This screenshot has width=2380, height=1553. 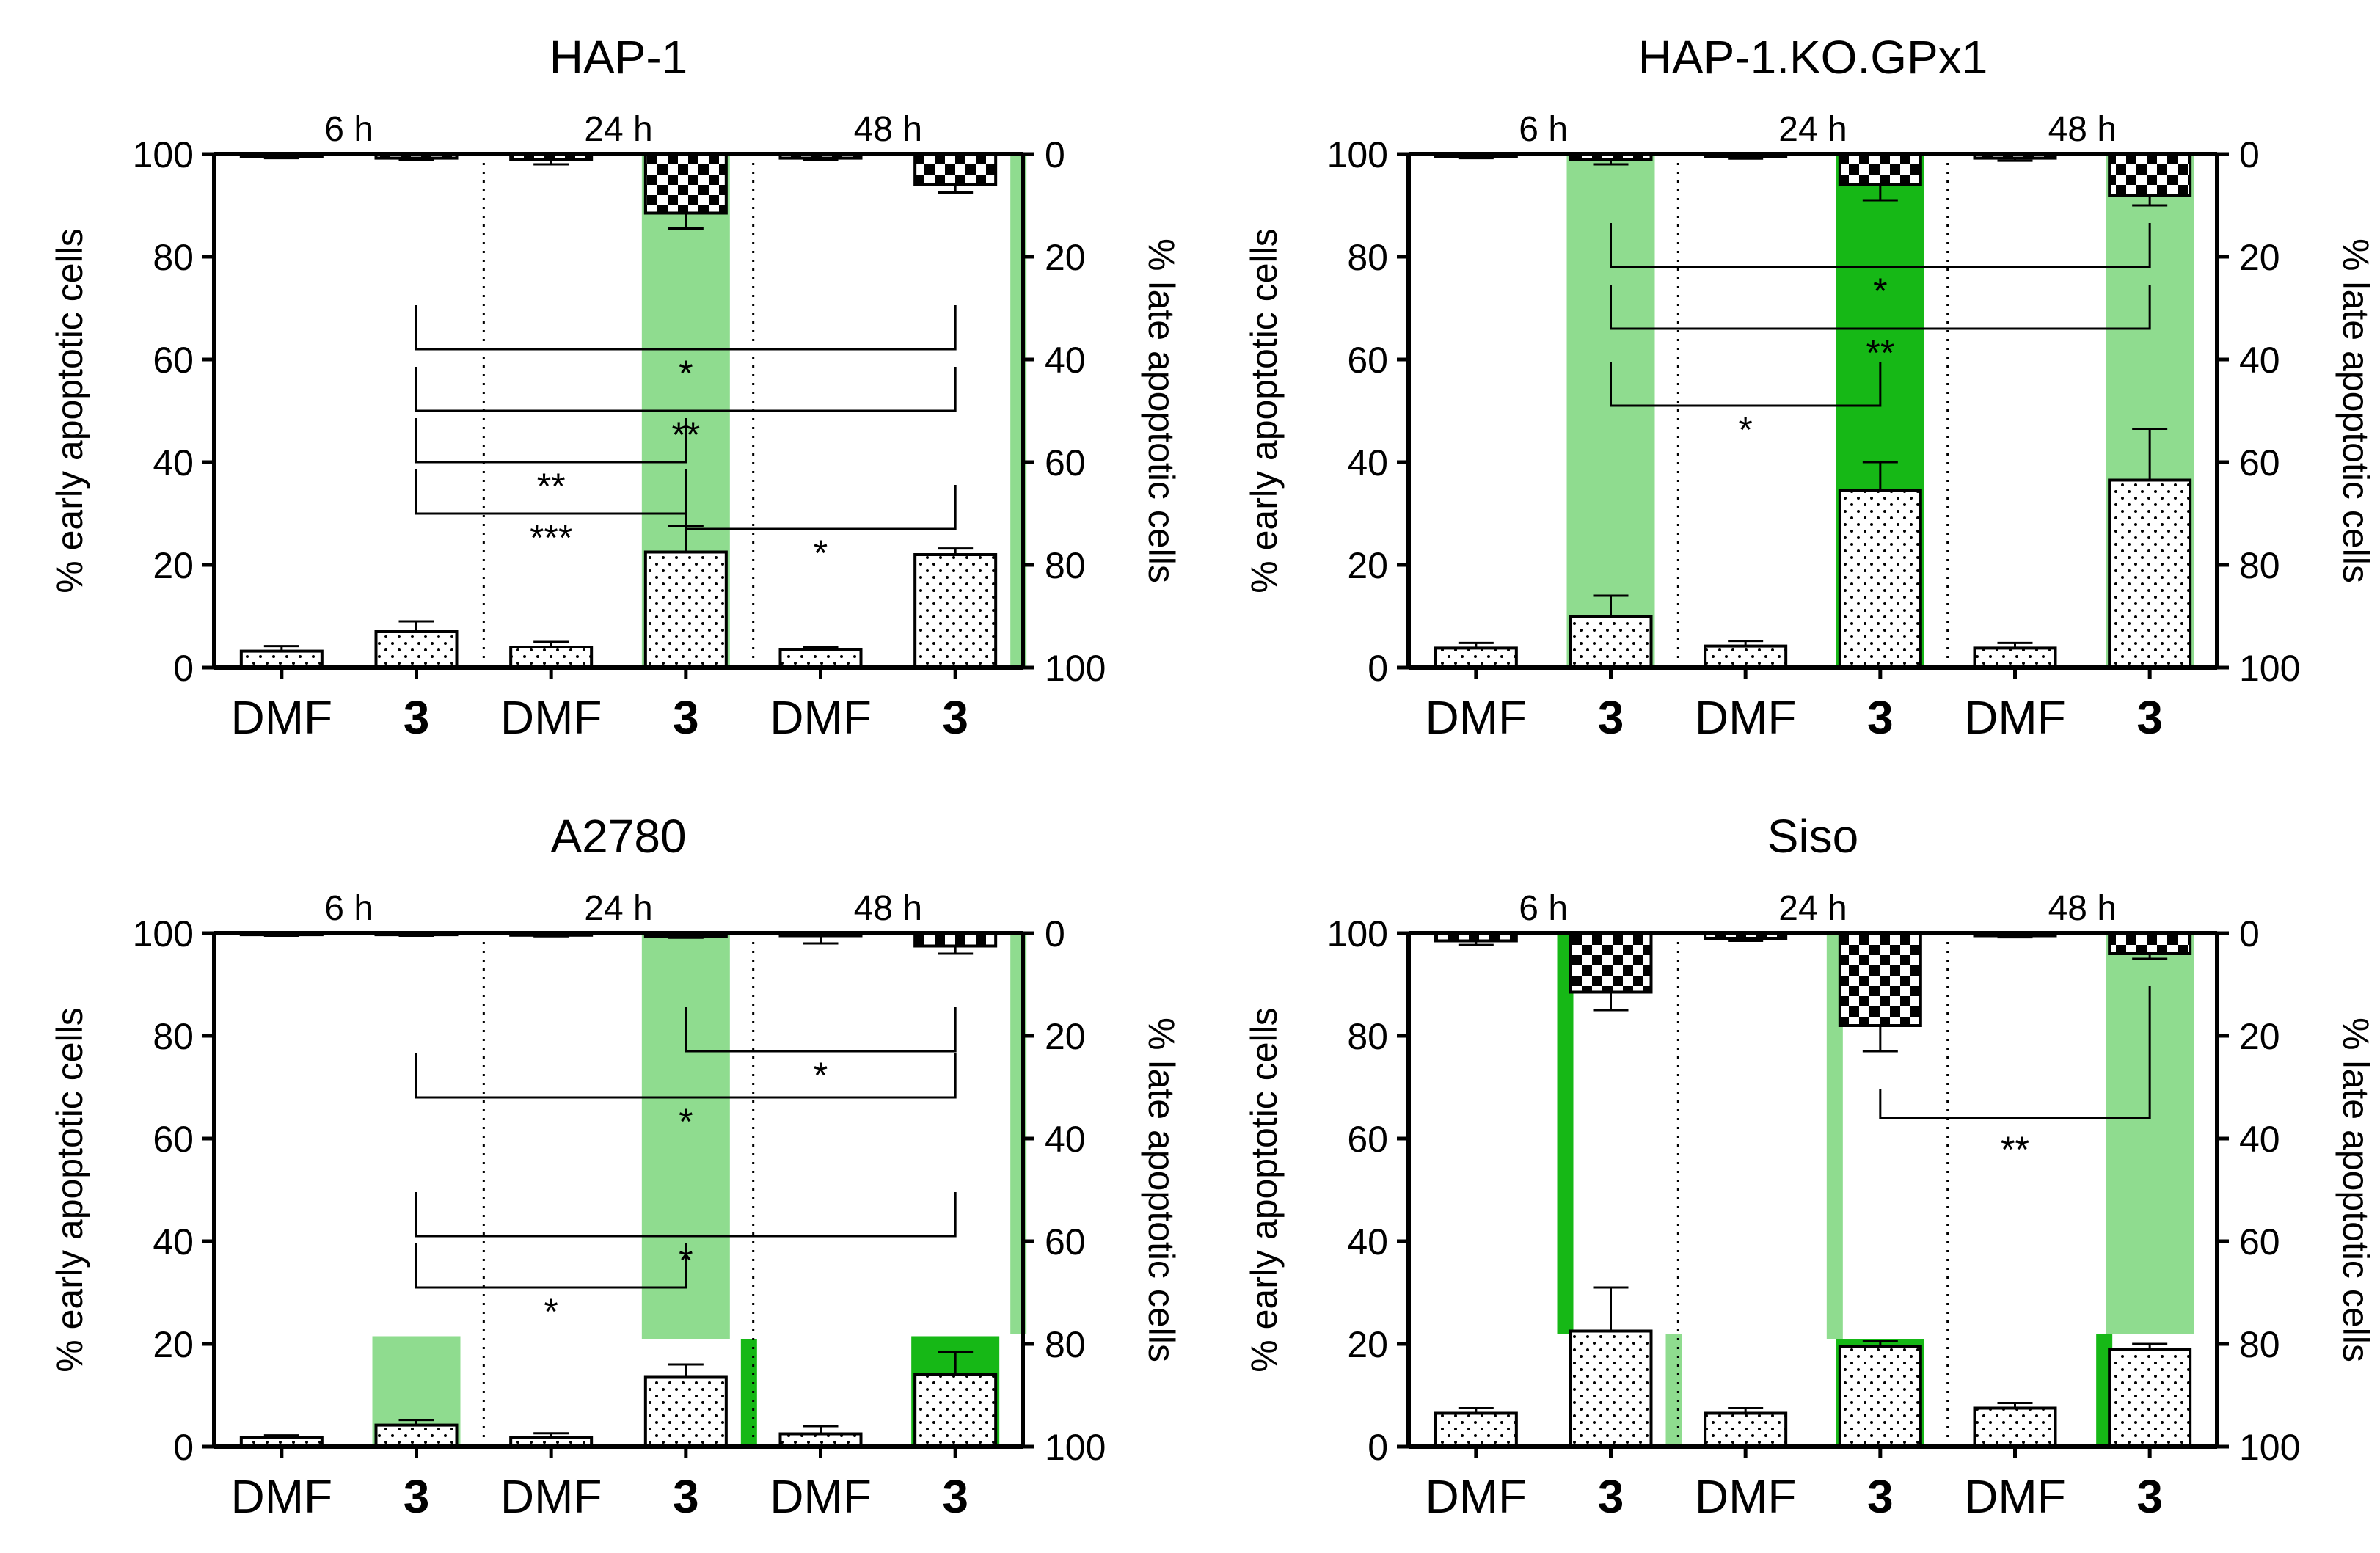 What do you see at coordinates (551, 487) in the screenshot?
I see `significance-label-5: **` at bounding box center [551, 487].